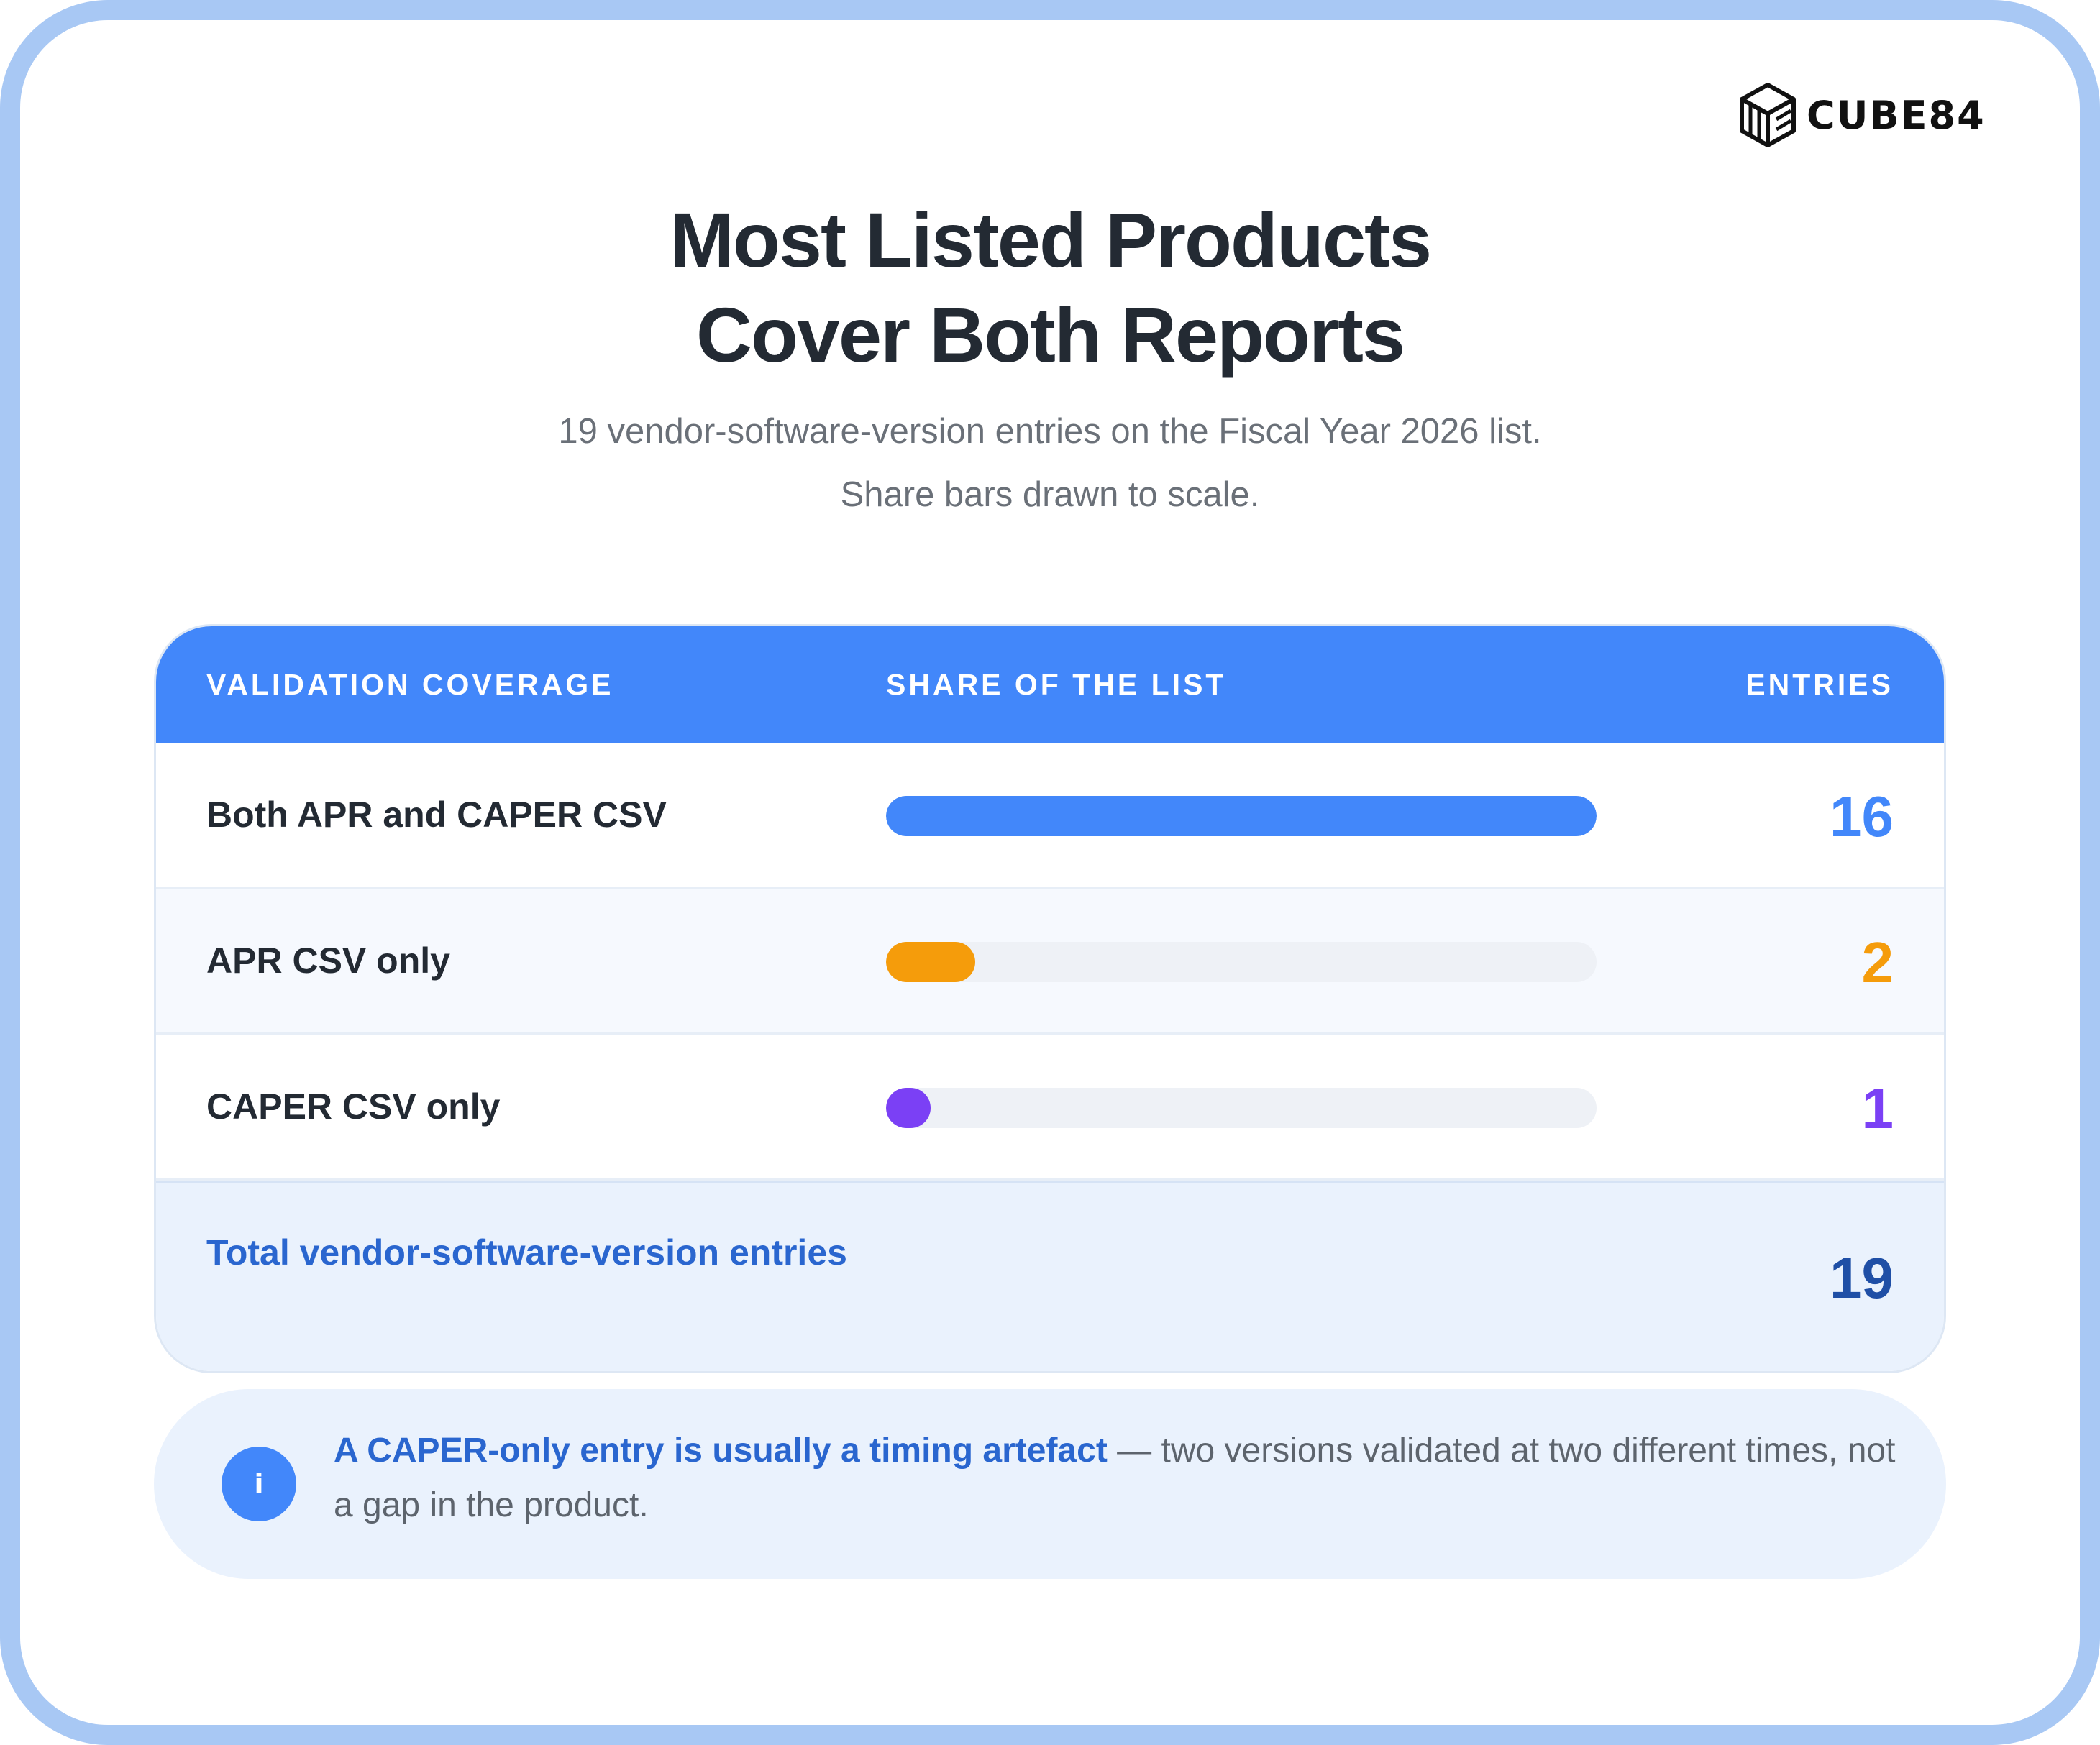 The image size is (2100, 1745). I want to click on column-header-coverage: VALIDATION COVERAGE, so click(410, 684).